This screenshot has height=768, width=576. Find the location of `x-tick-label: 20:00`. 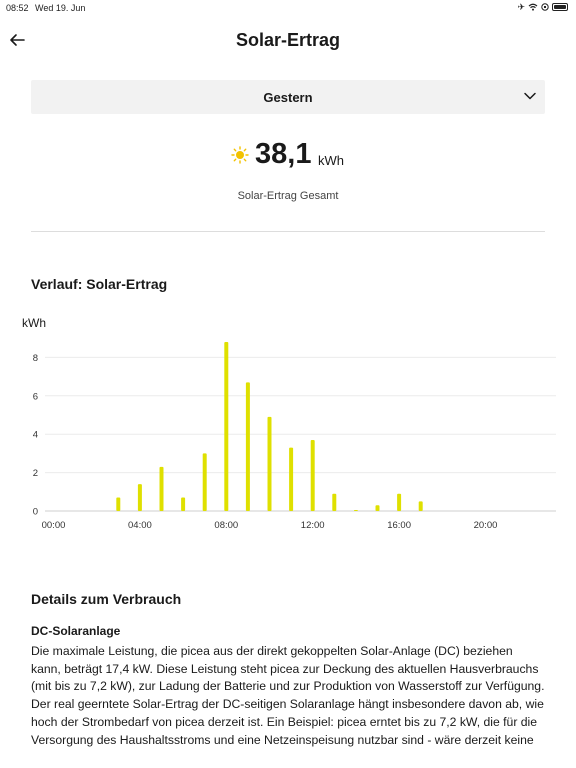

x-tick-label: 20:00 is located at coordinates (486, 525).